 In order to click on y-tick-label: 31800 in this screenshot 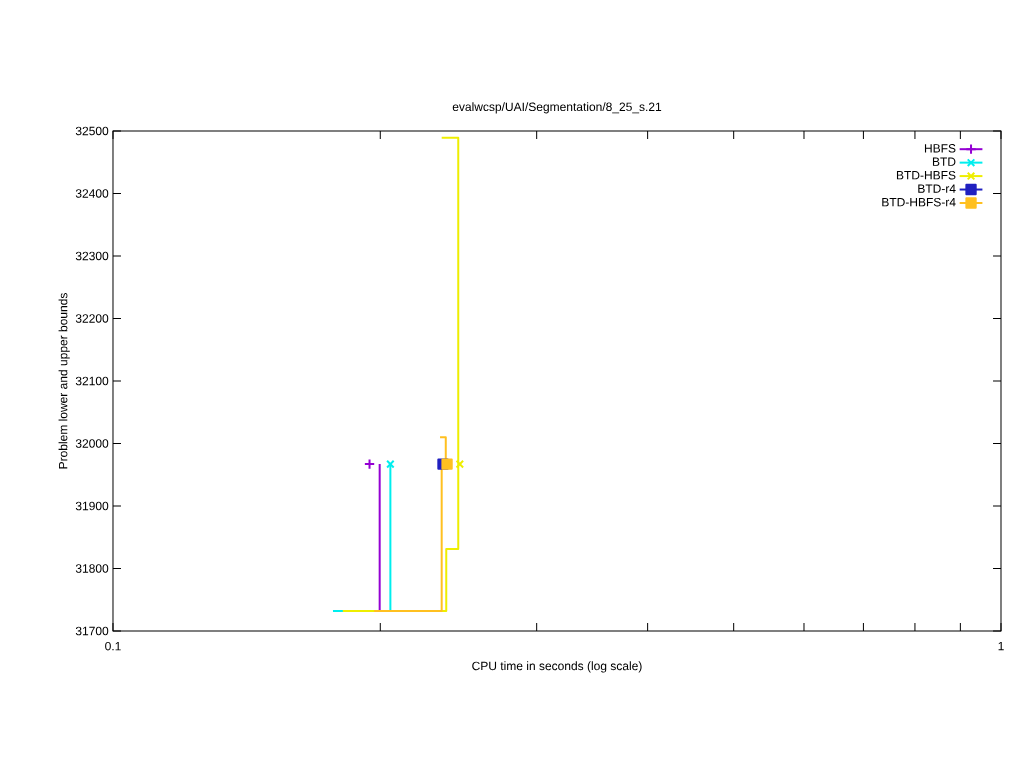, I will do `click(92, 568)`.